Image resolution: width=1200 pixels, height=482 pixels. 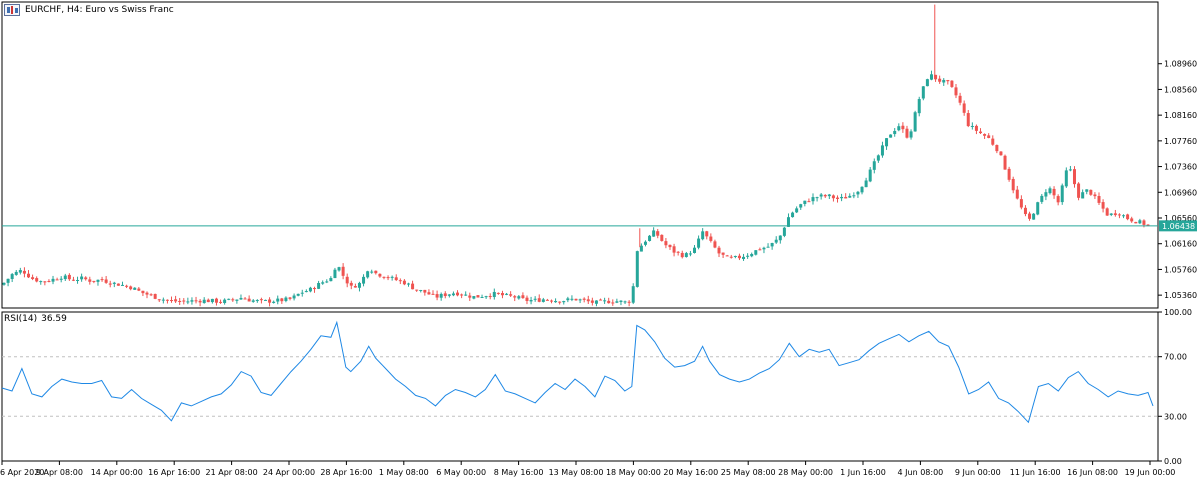 I want to click on rsi-axis-label: 70.00, so click(x=1175, y=357).